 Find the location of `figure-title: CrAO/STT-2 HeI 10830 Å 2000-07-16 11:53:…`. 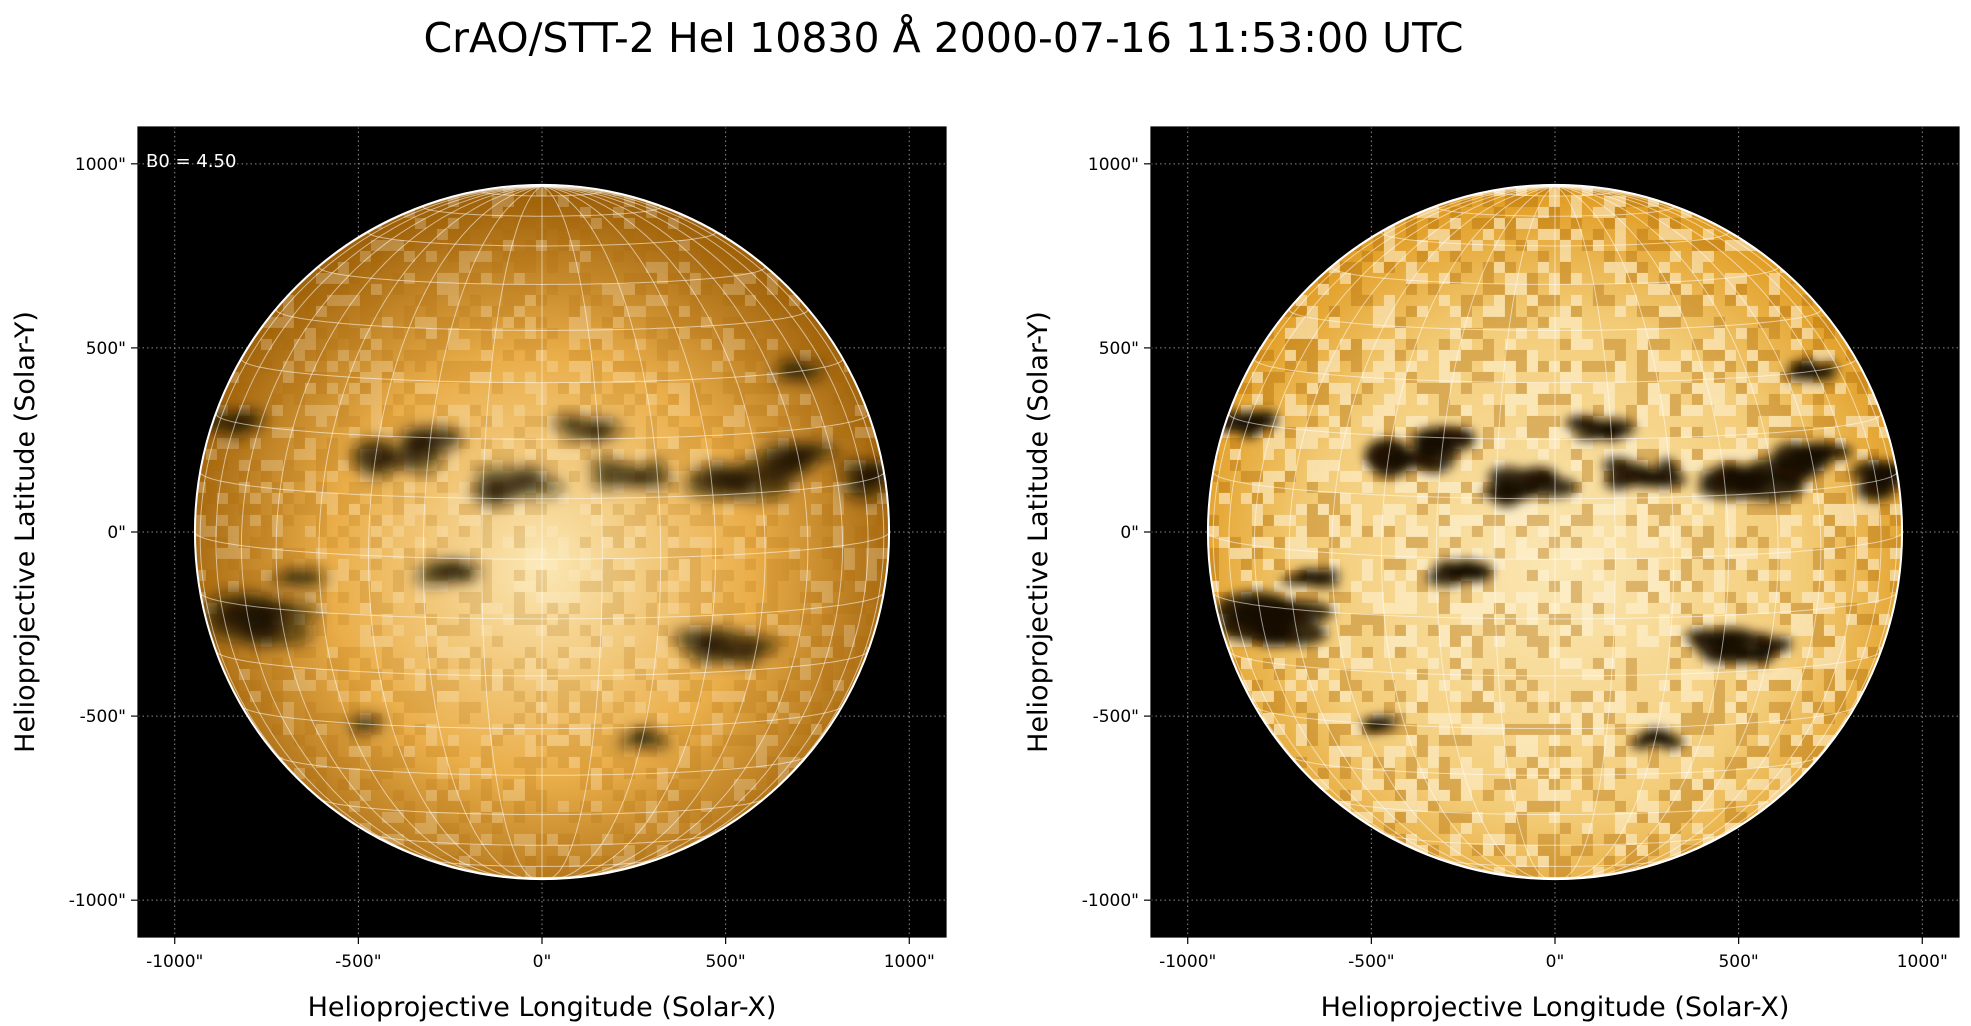

figure-title: CrAO/STT-2 HeI 10830 Å 2000-07-16 11:53:… is located at coordinates (943, 38).